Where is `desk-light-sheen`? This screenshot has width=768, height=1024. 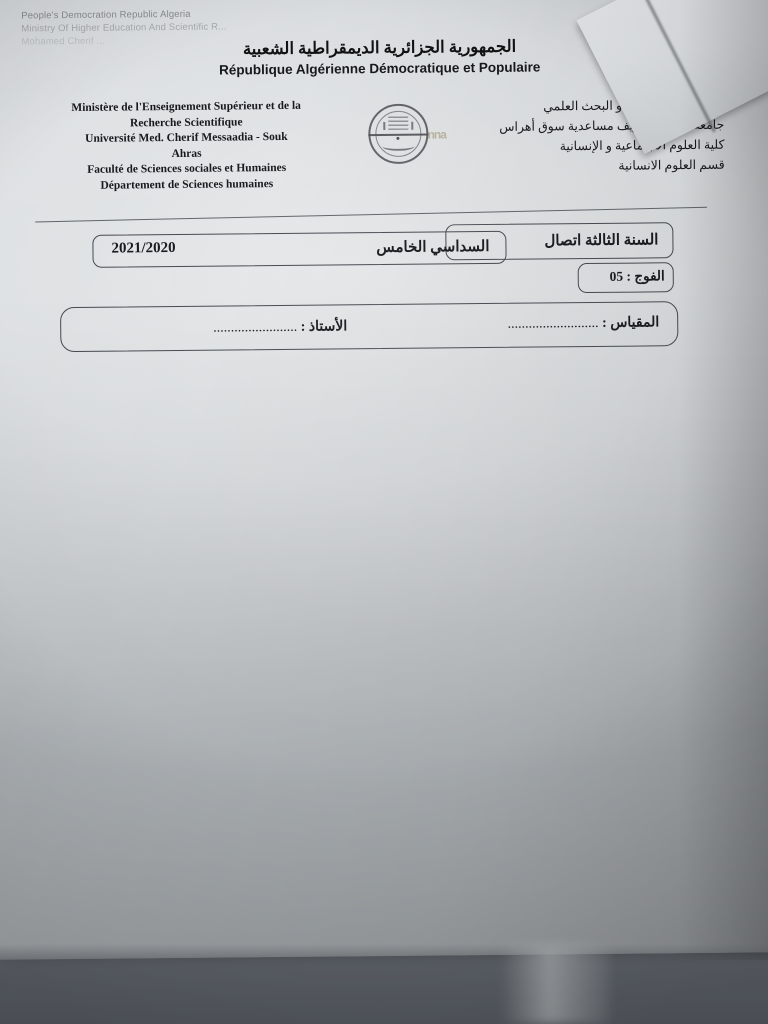 desk-light-sheen is located at coordinates (555, 984).